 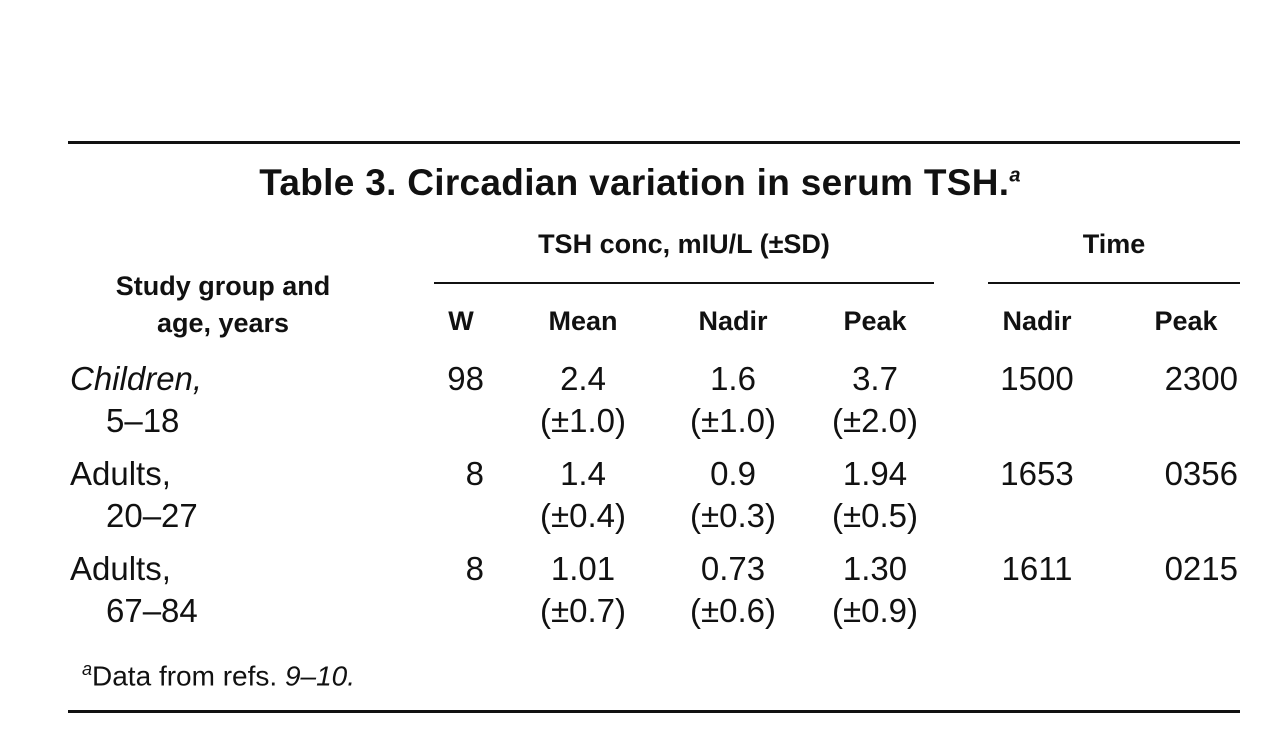 I want to click on mean-sd: (±1.0), so click(x=583, y=420).